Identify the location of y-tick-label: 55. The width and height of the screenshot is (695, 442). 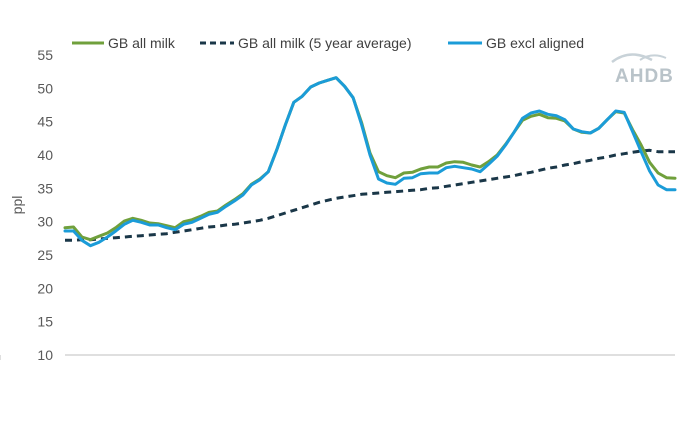
(45, 55).